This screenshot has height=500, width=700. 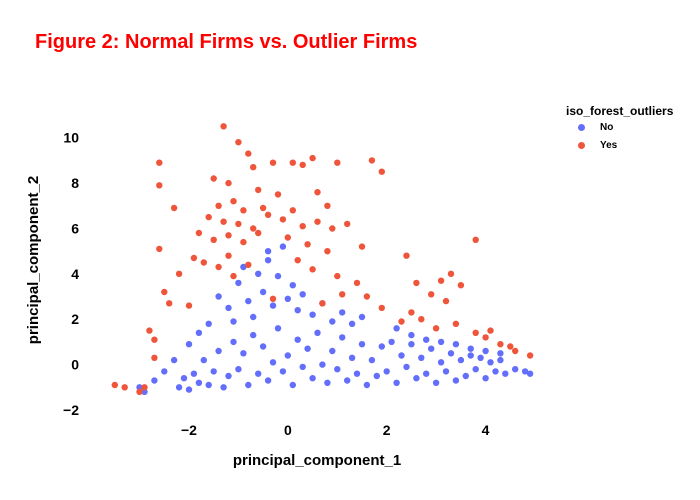 I want to click on x-tick-label: 0, so click(x=288, y=430).